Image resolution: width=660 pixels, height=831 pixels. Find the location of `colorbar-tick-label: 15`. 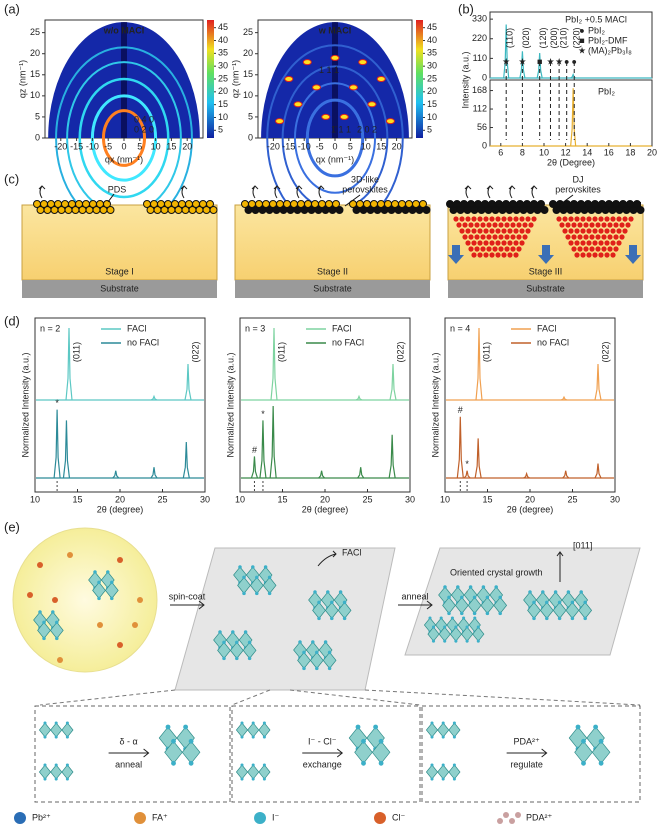

colorbar-tick-label: 15 is located at coordinates (432, 104).